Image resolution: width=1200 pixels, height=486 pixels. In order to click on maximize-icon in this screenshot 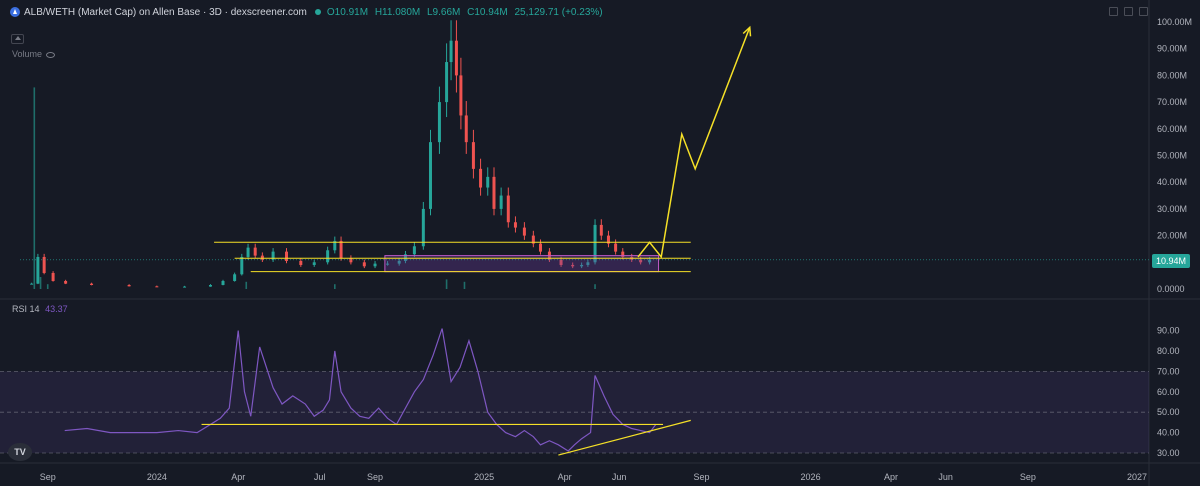, I will do `click(1128, 11)`.